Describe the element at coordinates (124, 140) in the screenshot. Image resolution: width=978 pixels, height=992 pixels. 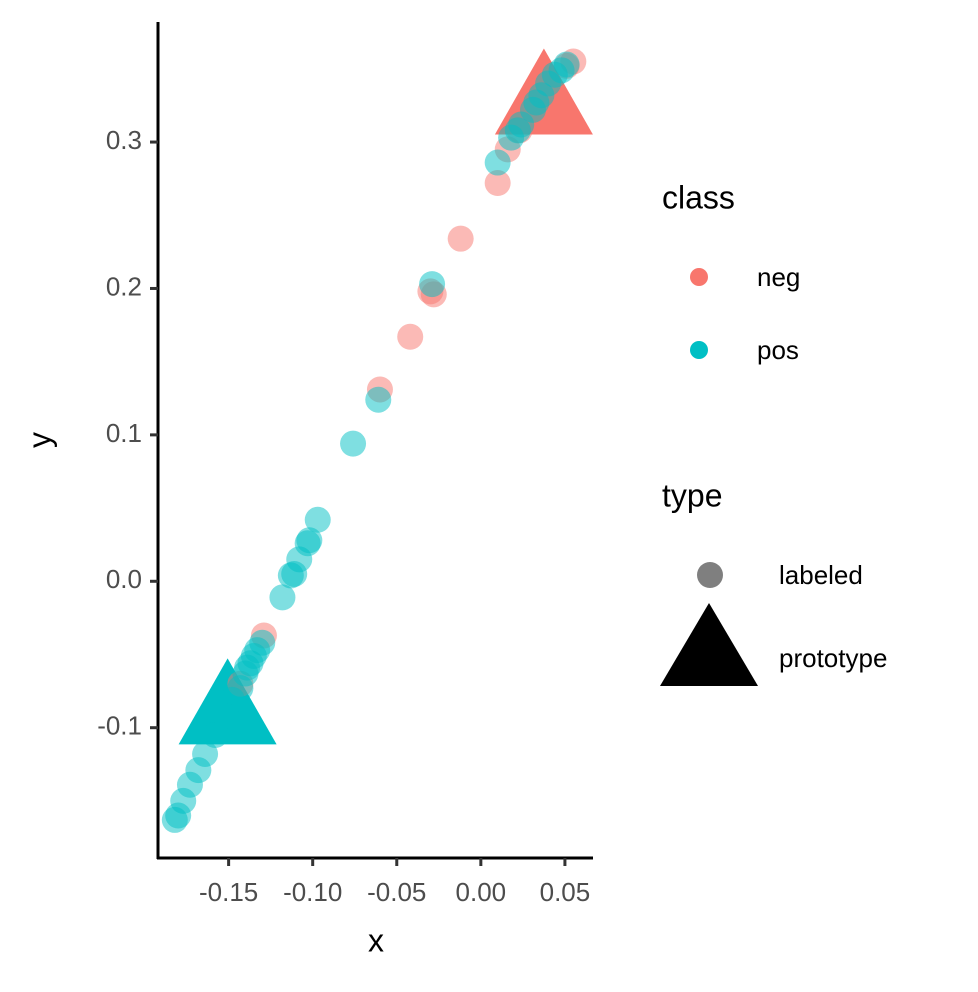
I see `y-tick-label: 0.3` at that location.